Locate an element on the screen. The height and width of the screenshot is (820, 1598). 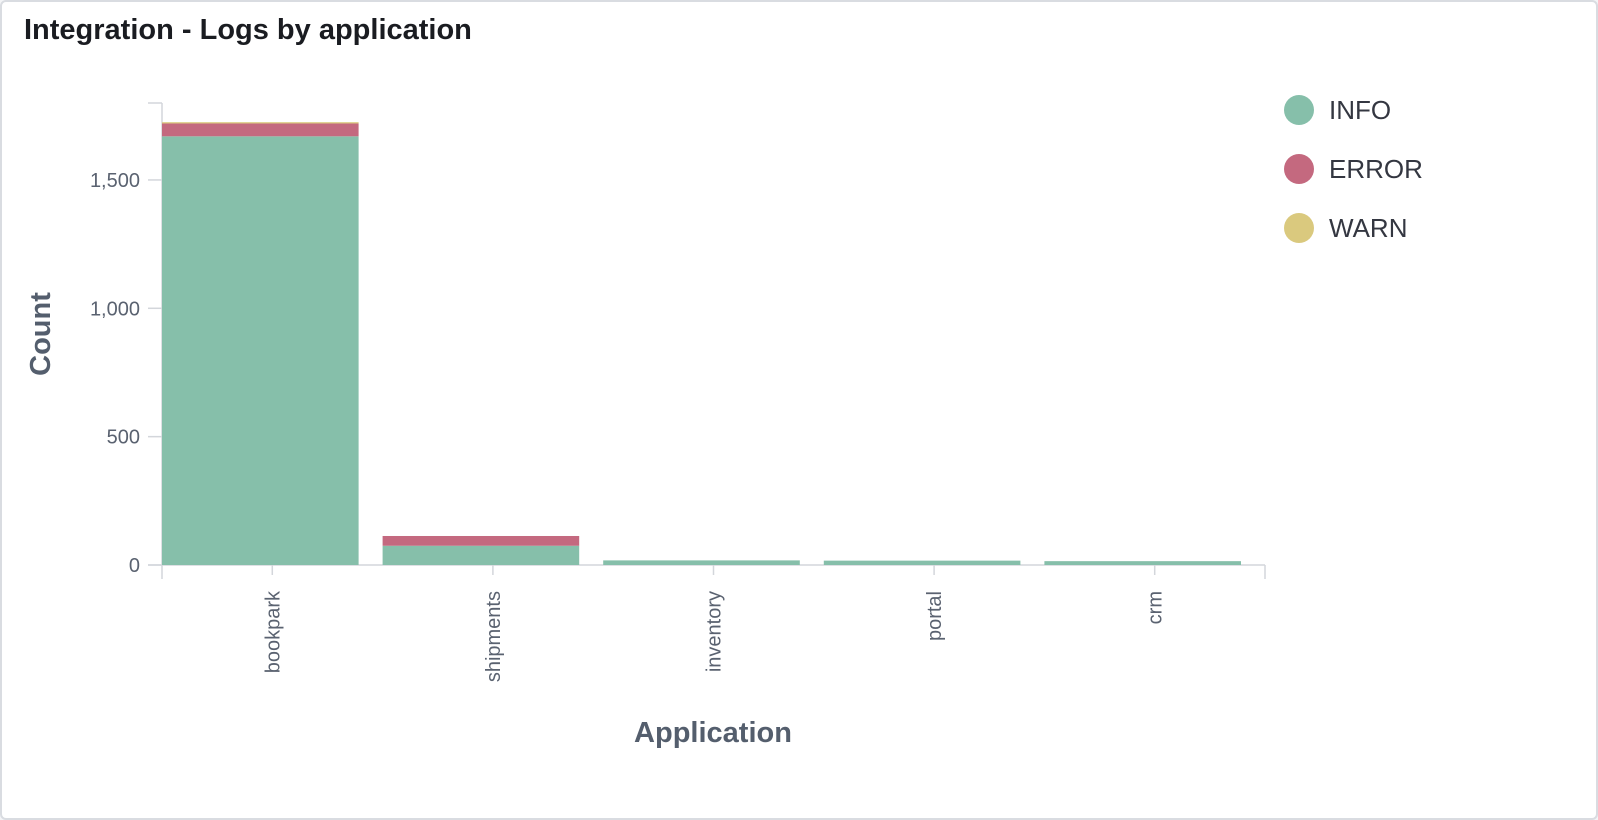
legend-label-error: ERROR is located at coordinates (1376, 169).